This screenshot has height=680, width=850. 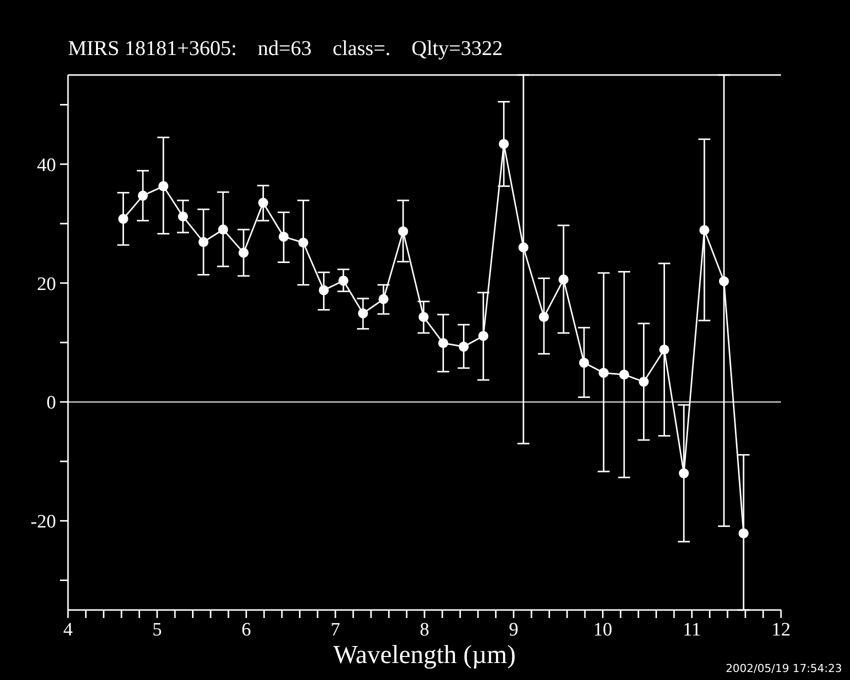 I want to click on x-tick-label: 7, so click(x=335, y=629).